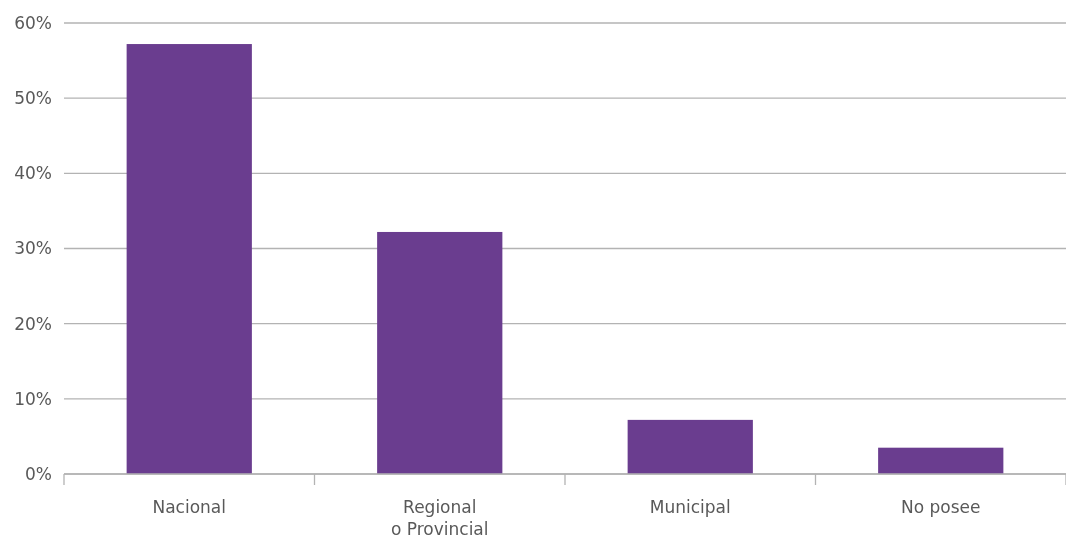  I want to click on y-tick-label: 40%, so click(33, 173).